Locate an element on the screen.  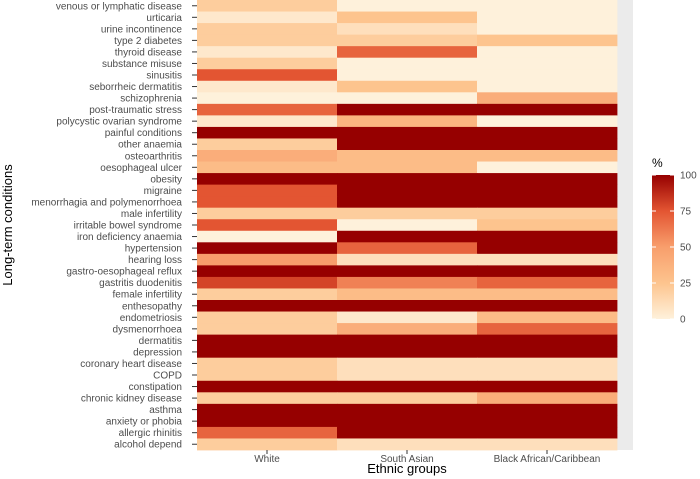
heatmap-cell-gastritis-duodenitis-white is located at coordinates (267, 282).